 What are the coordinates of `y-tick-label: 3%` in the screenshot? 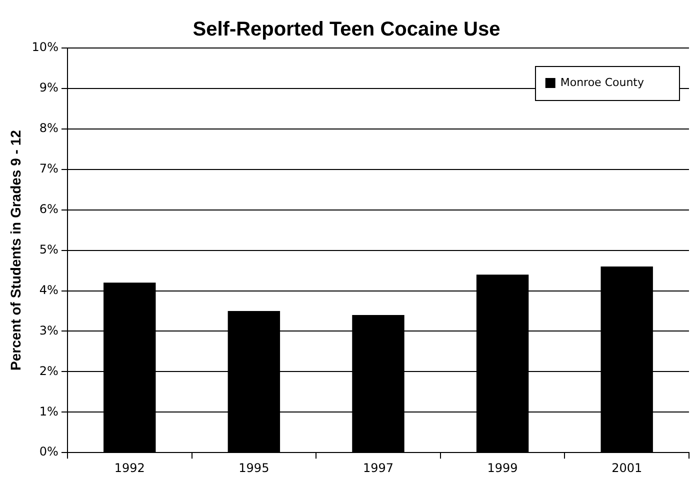 It's located at (48, 330).